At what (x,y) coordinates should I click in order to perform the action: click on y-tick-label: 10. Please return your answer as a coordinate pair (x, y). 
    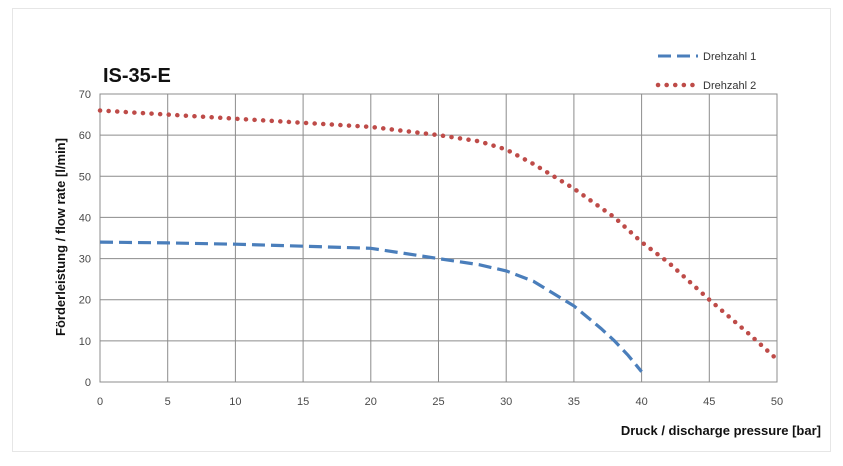
    Looking at the image, I should click on (85, 342).